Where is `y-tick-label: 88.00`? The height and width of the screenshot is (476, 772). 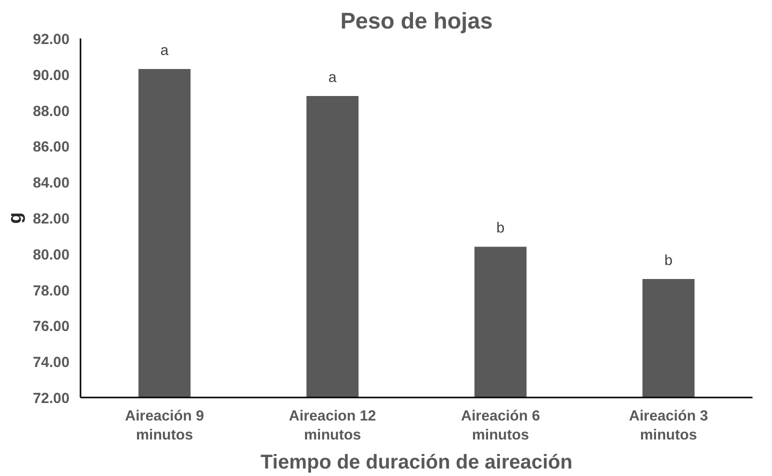 y-tick-label: 88.00 is located at coordinates (51, 112).